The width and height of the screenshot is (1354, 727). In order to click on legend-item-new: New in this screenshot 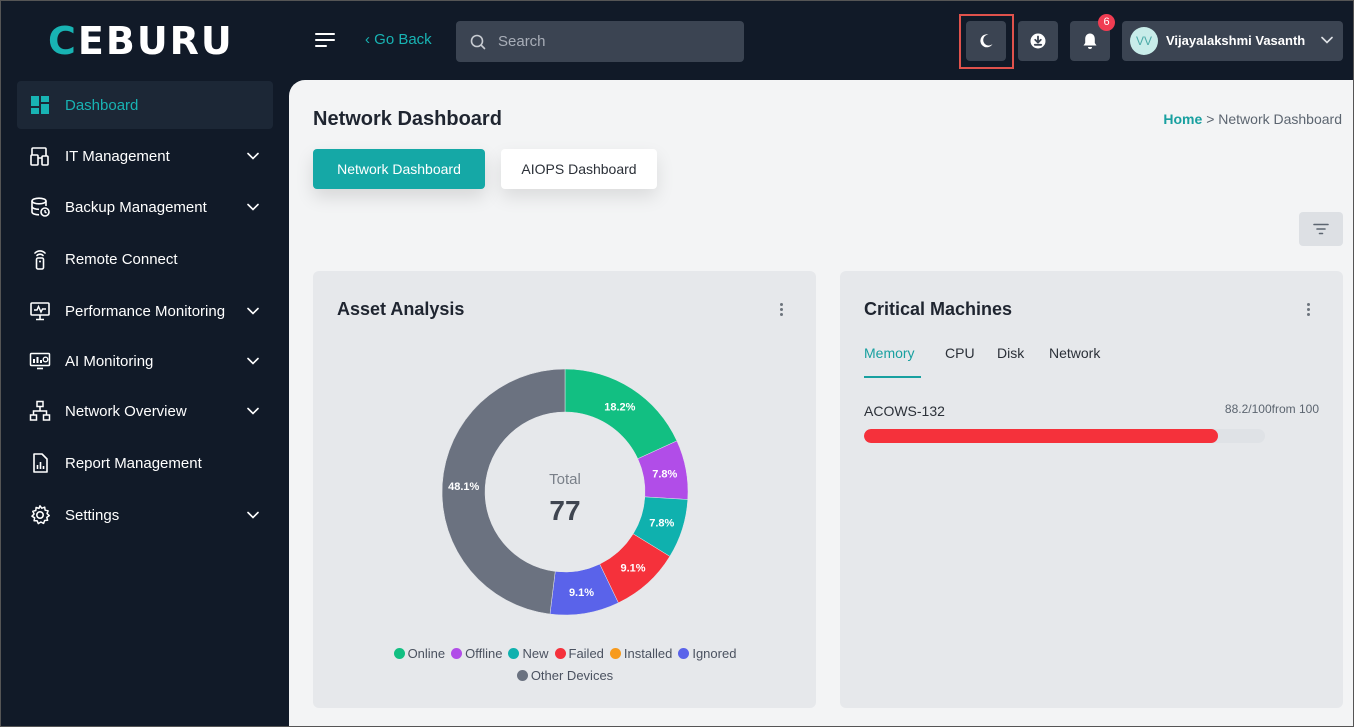, I will do `click(528, 654)`.